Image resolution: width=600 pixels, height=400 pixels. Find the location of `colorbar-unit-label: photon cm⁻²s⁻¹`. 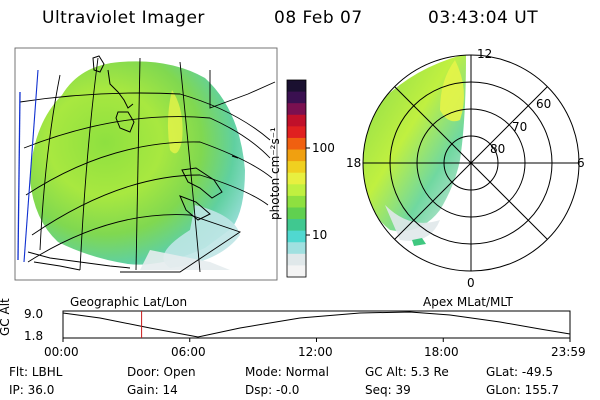

colorbar-unit-label: photon cm⁻²s⁻¹ is located at coordinates (275, 173).